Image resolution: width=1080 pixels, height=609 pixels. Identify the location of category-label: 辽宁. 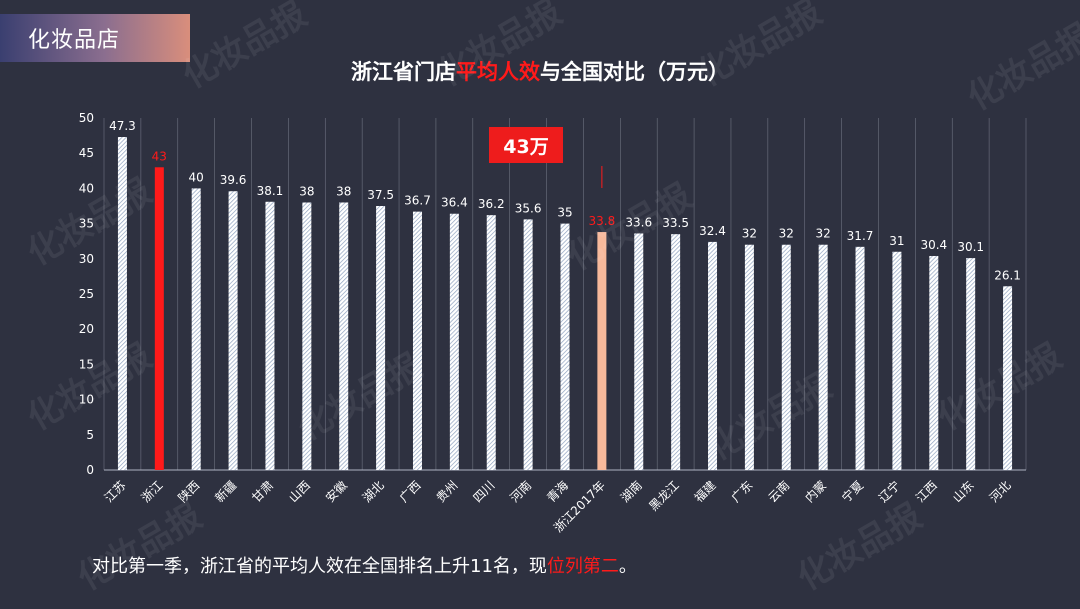
(889, 492).